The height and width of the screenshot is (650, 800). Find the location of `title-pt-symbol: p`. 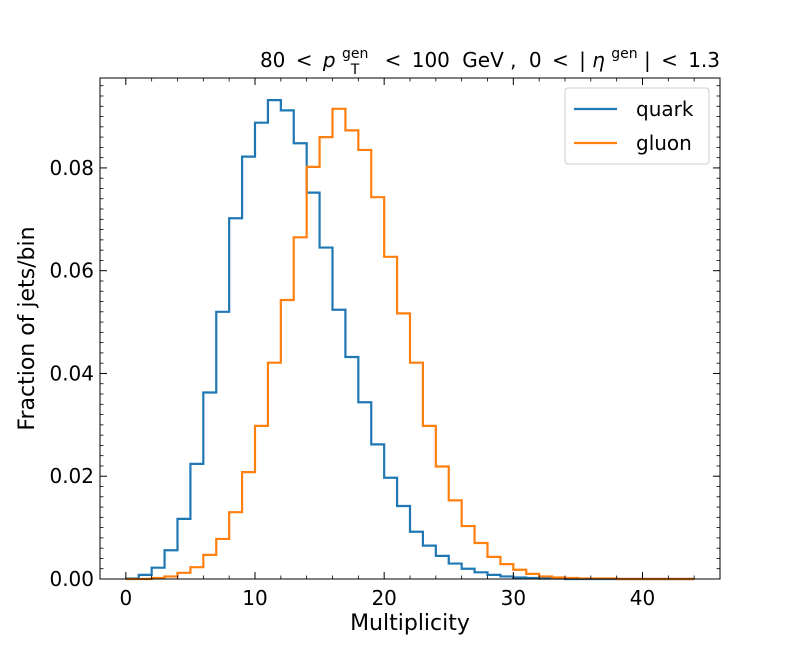

title-pt-symbol: p is located at coordinates (329, 60).